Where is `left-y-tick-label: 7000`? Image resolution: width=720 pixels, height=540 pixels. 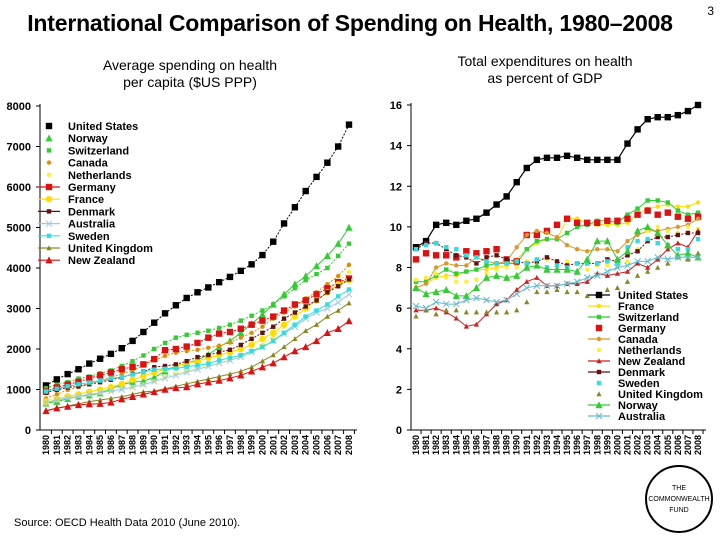 left-y-tick-label: 7000 is located at coordinates (19, 148).